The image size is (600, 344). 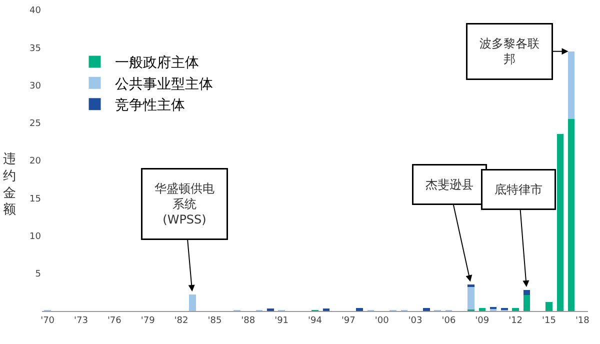 I want to click on legend-label: 公共事业型主体, so click(x=163, y=84).